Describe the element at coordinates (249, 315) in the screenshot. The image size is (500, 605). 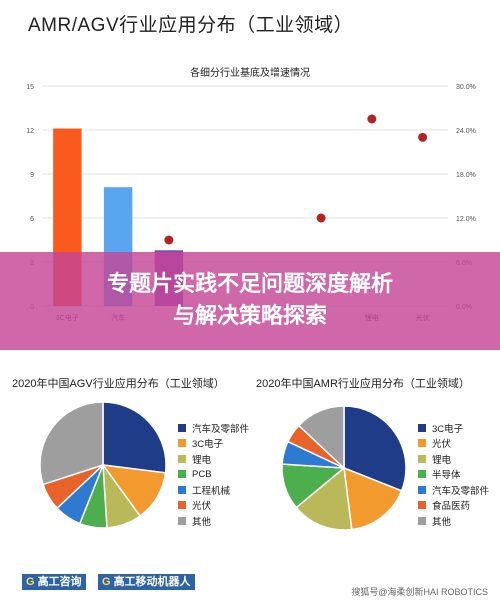
I see `banner-line-2: 与解决策略探索` at that location.